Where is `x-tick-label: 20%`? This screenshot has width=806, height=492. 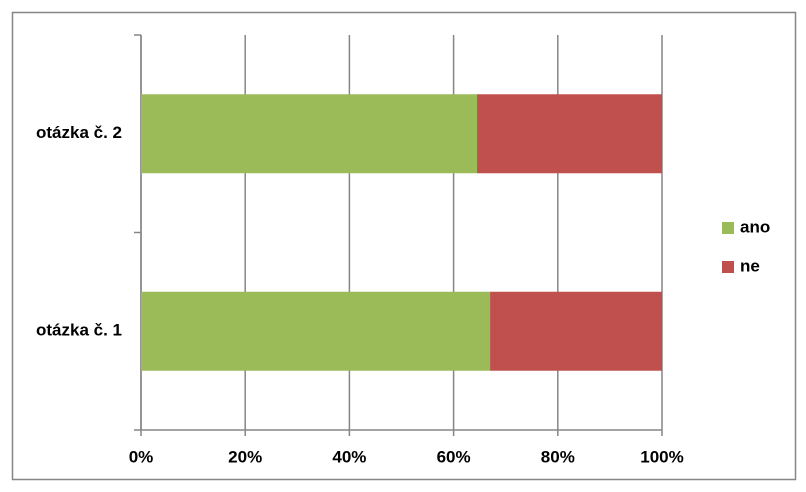 x-tick-label: 20% is located at coordinates (245, 456).